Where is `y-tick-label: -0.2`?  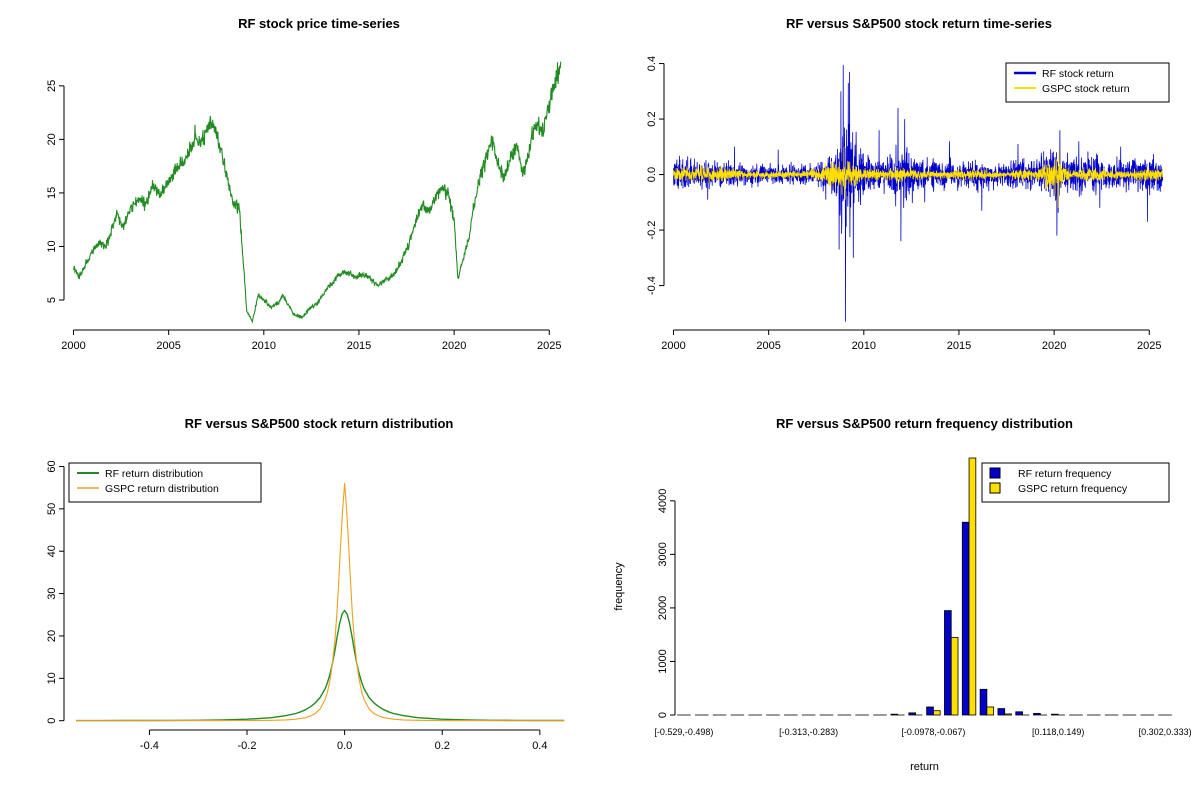 y-tick-label: -0.2 is located at coordinates (652, 230).